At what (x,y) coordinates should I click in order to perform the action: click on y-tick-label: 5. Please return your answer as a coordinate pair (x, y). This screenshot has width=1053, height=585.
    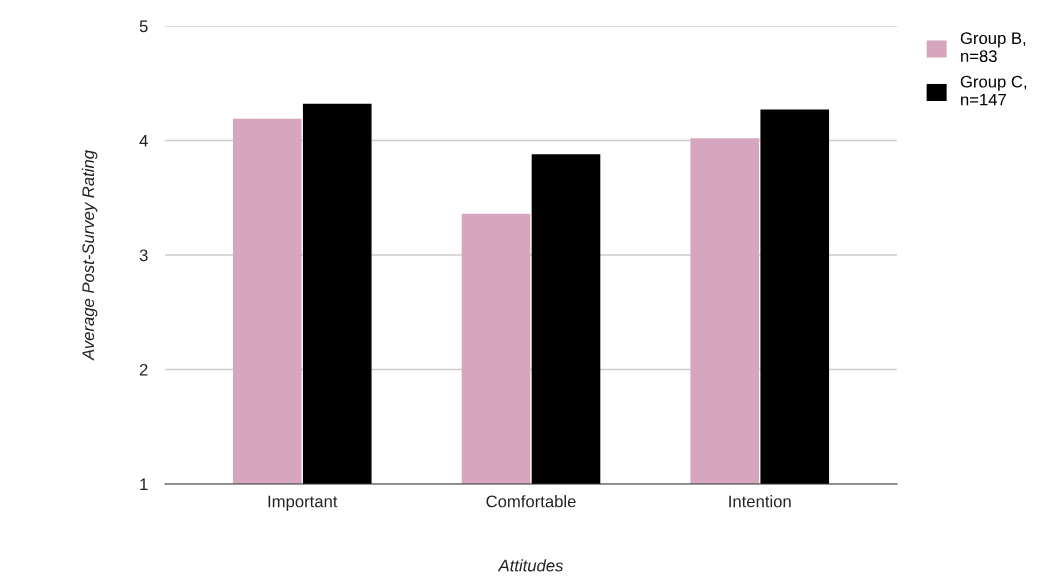
    Looking at the image, I should click on (143, 26).